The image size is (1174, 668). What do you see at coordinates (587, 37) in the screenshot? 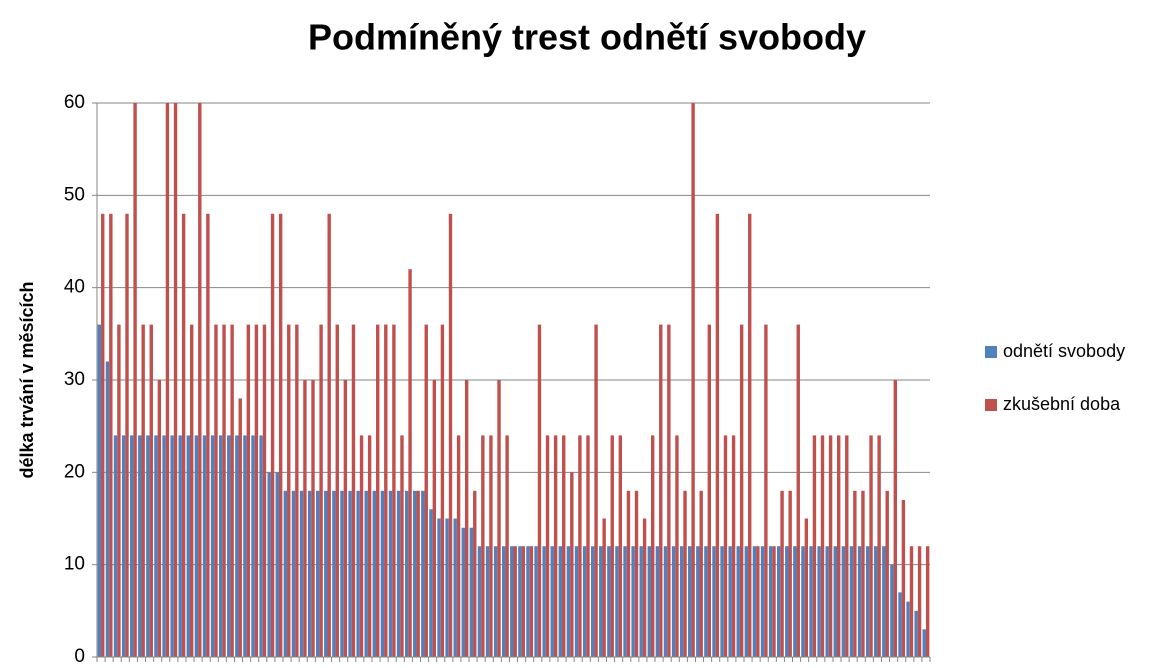
I see `chart-title: Podmíněný trest odnětí svobody` at bounding box center [587, 37].